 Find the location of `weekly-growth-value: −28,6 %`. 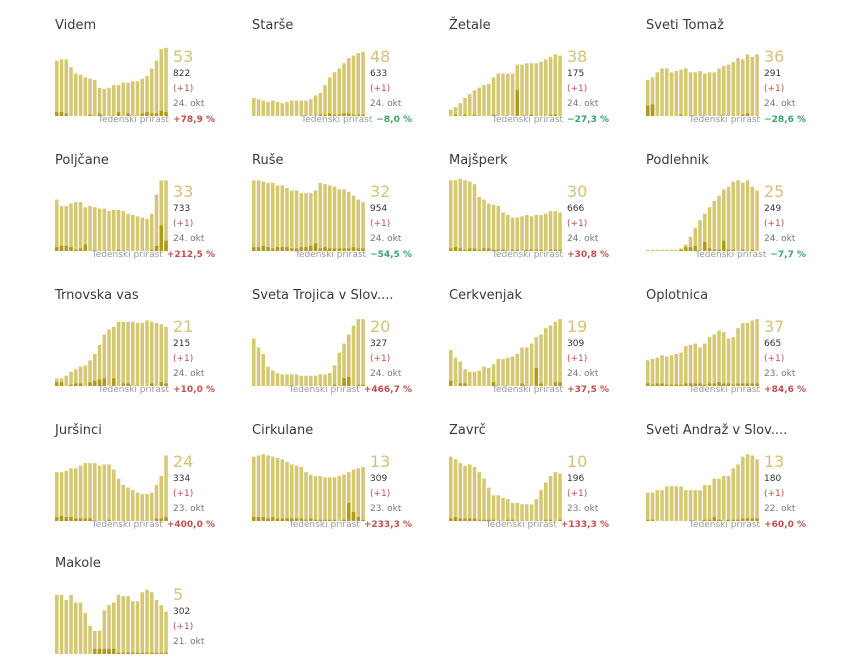

weekly-growth-value: −28,6 % is located at coordinates (785, 120).